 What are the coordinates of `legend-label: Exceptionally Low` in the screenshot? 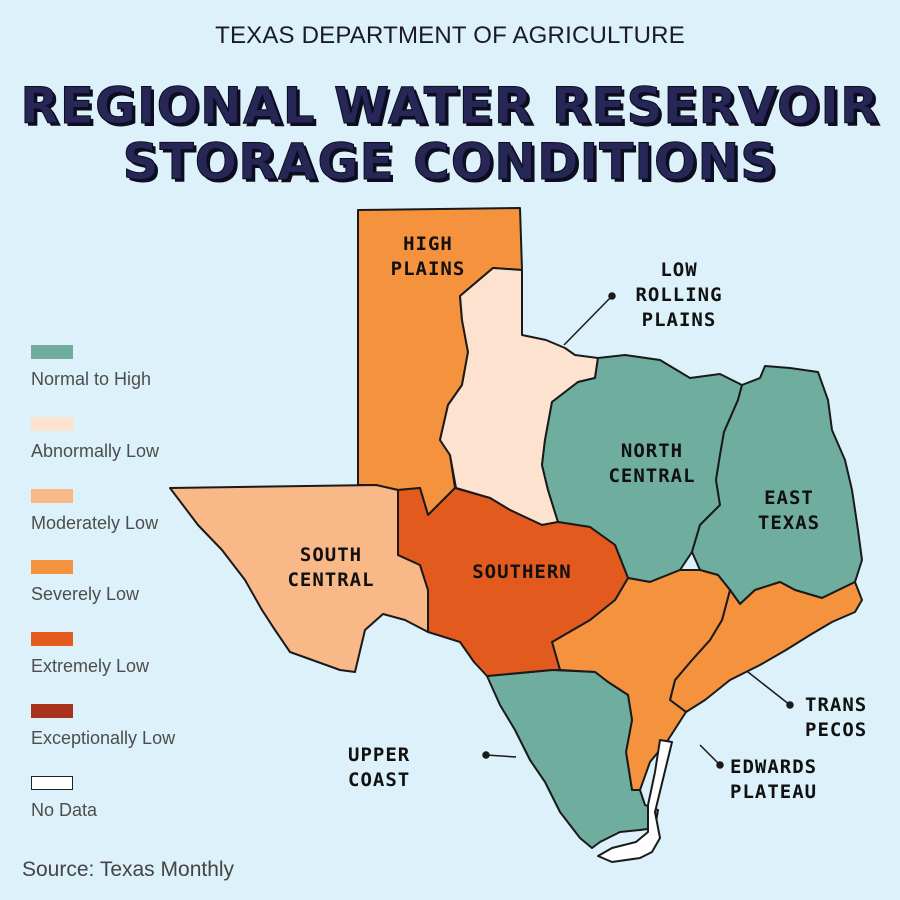 It's located at (103, 737).